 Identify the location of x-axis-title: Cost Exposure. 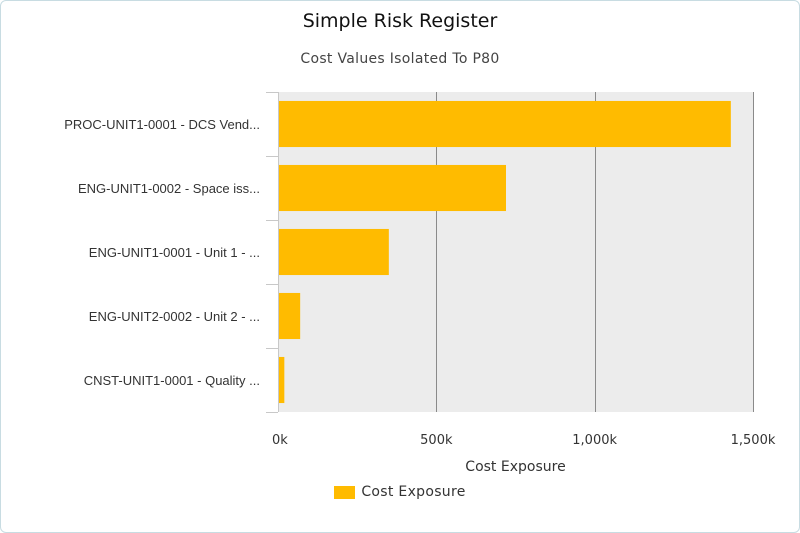
(515, 467).